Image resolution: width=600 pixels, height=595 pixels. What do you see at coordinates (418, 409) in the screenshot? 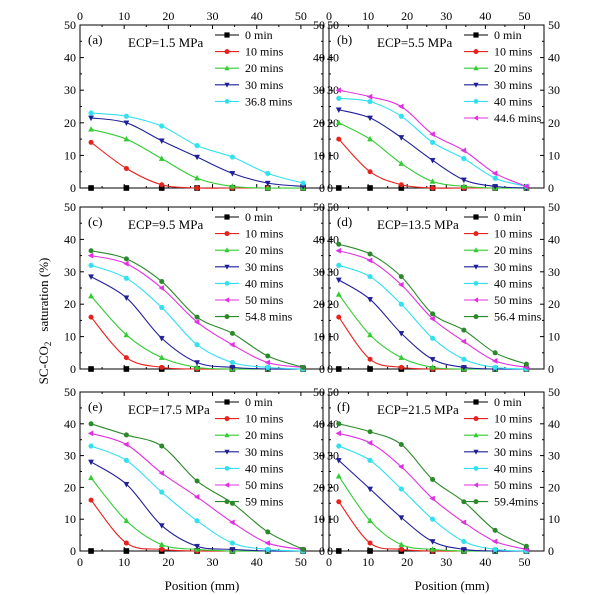
I see `ecp-annotation: ECP=21.5 MPa` at bounding box center [418, 409].